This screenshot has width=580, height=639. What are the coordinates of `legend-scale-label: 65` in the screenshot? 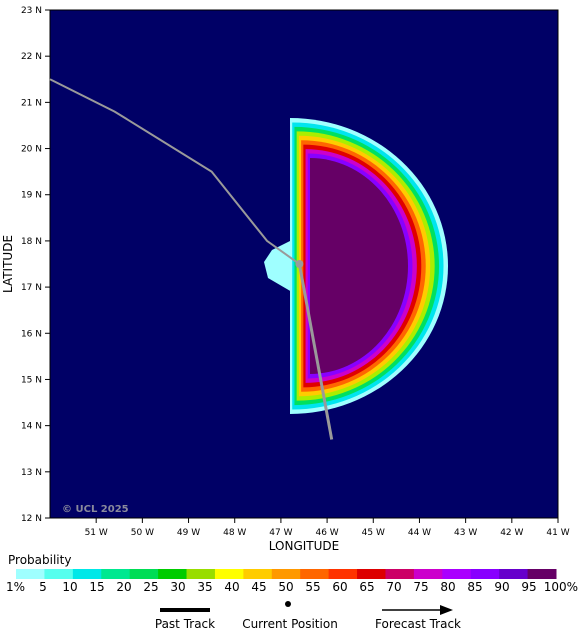 It's located at (366, 587).